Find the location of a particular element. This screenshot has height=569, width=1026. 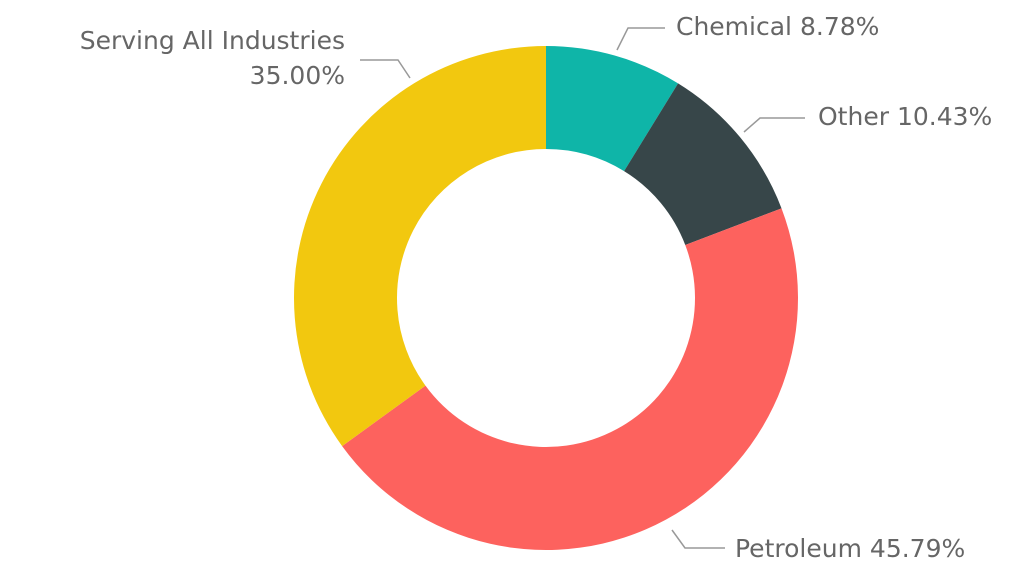

slice-label: Other 10.43% is located at coordinates (905, 116).